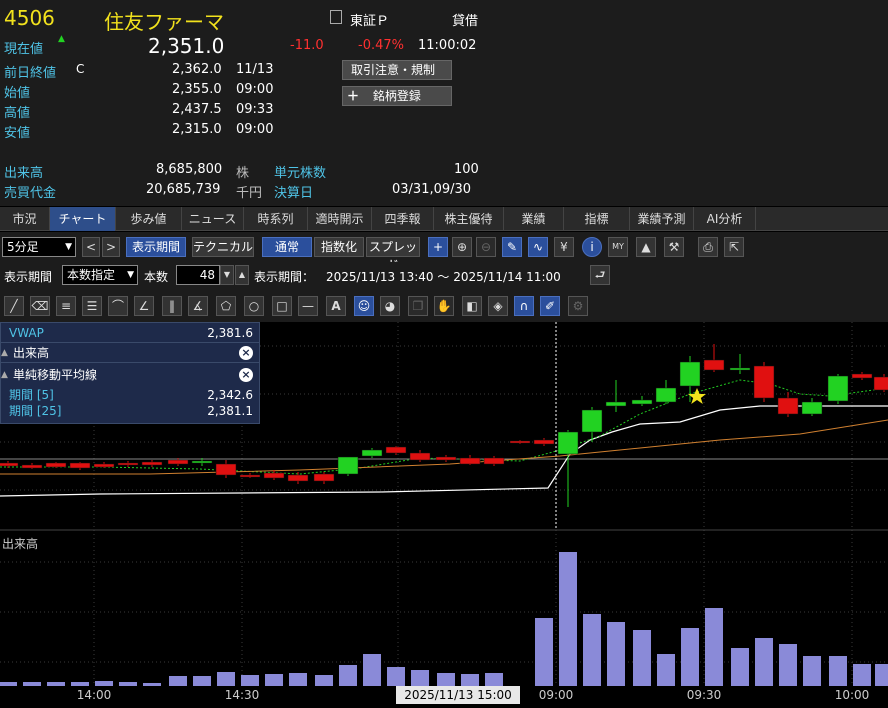 This screenshot has height=708, width=888. What do you see at coordinates (14, 306) in the screenshot?
I see `trendline-icon: ╱` at bounding box center [14, 306].